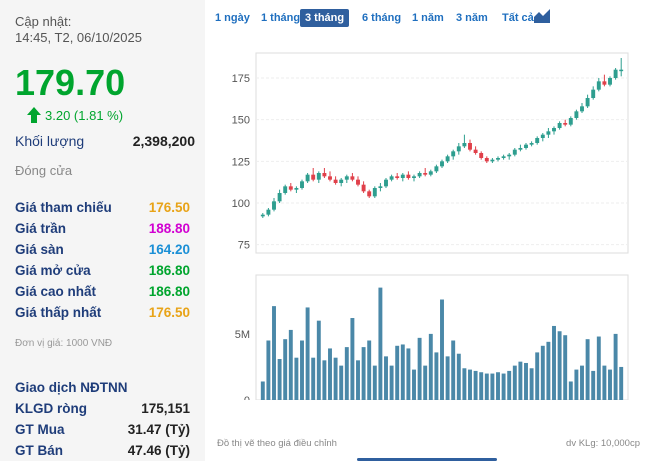  Describe the element at coordinates (44, 170) in the screenshot. I see `session-status: Đóng cửa` at that location.